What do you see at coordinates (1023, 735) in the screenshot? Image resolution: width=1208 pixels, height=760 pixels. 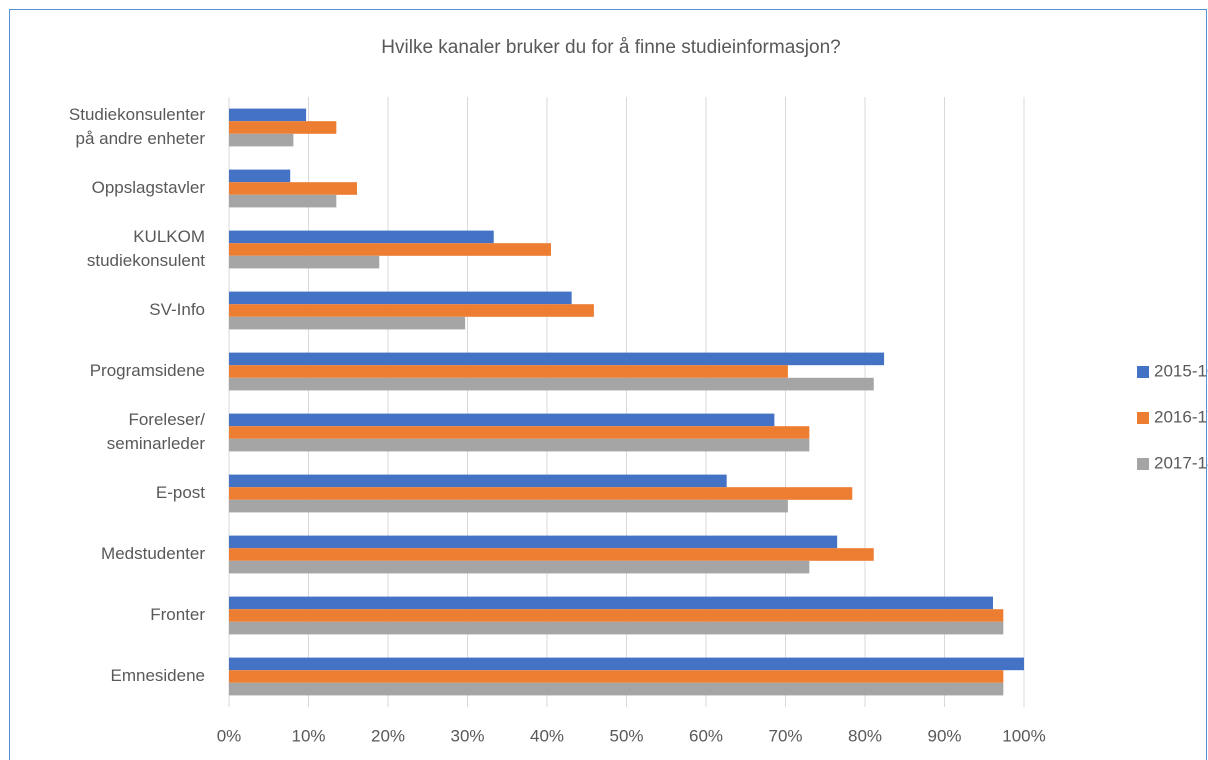 I see `x-tick-label: 100%` at bounding box center [1023, 735].